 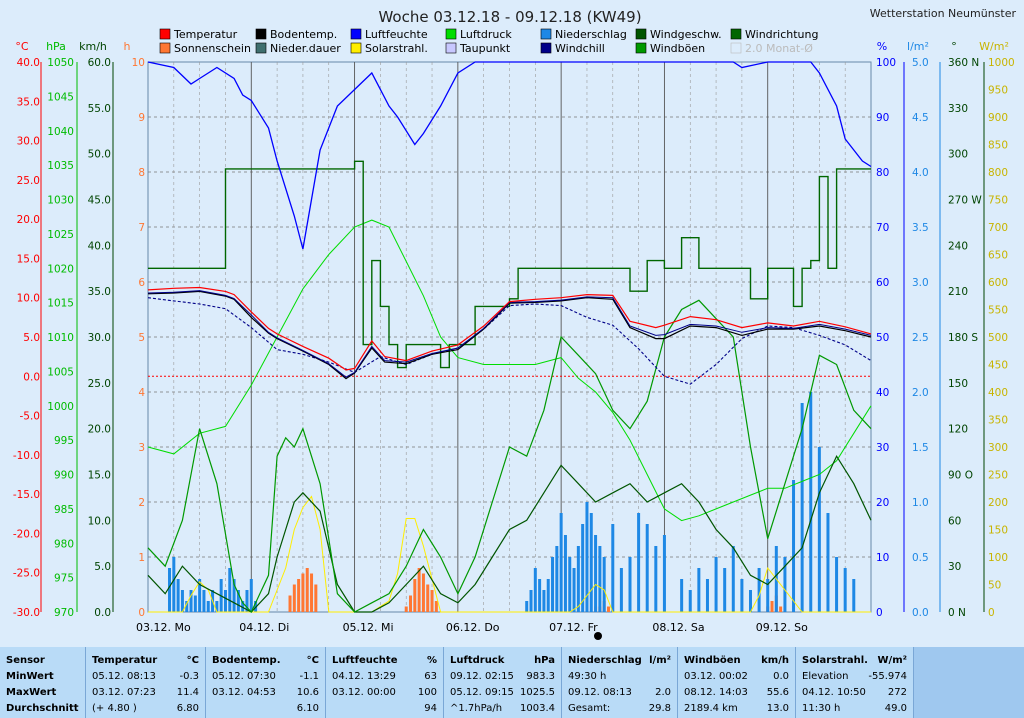 What do you see at coordinates (482, 692) in the screenshot?
I see `cell-label: 05.12. 09:15` at bounding box center [482, 692].